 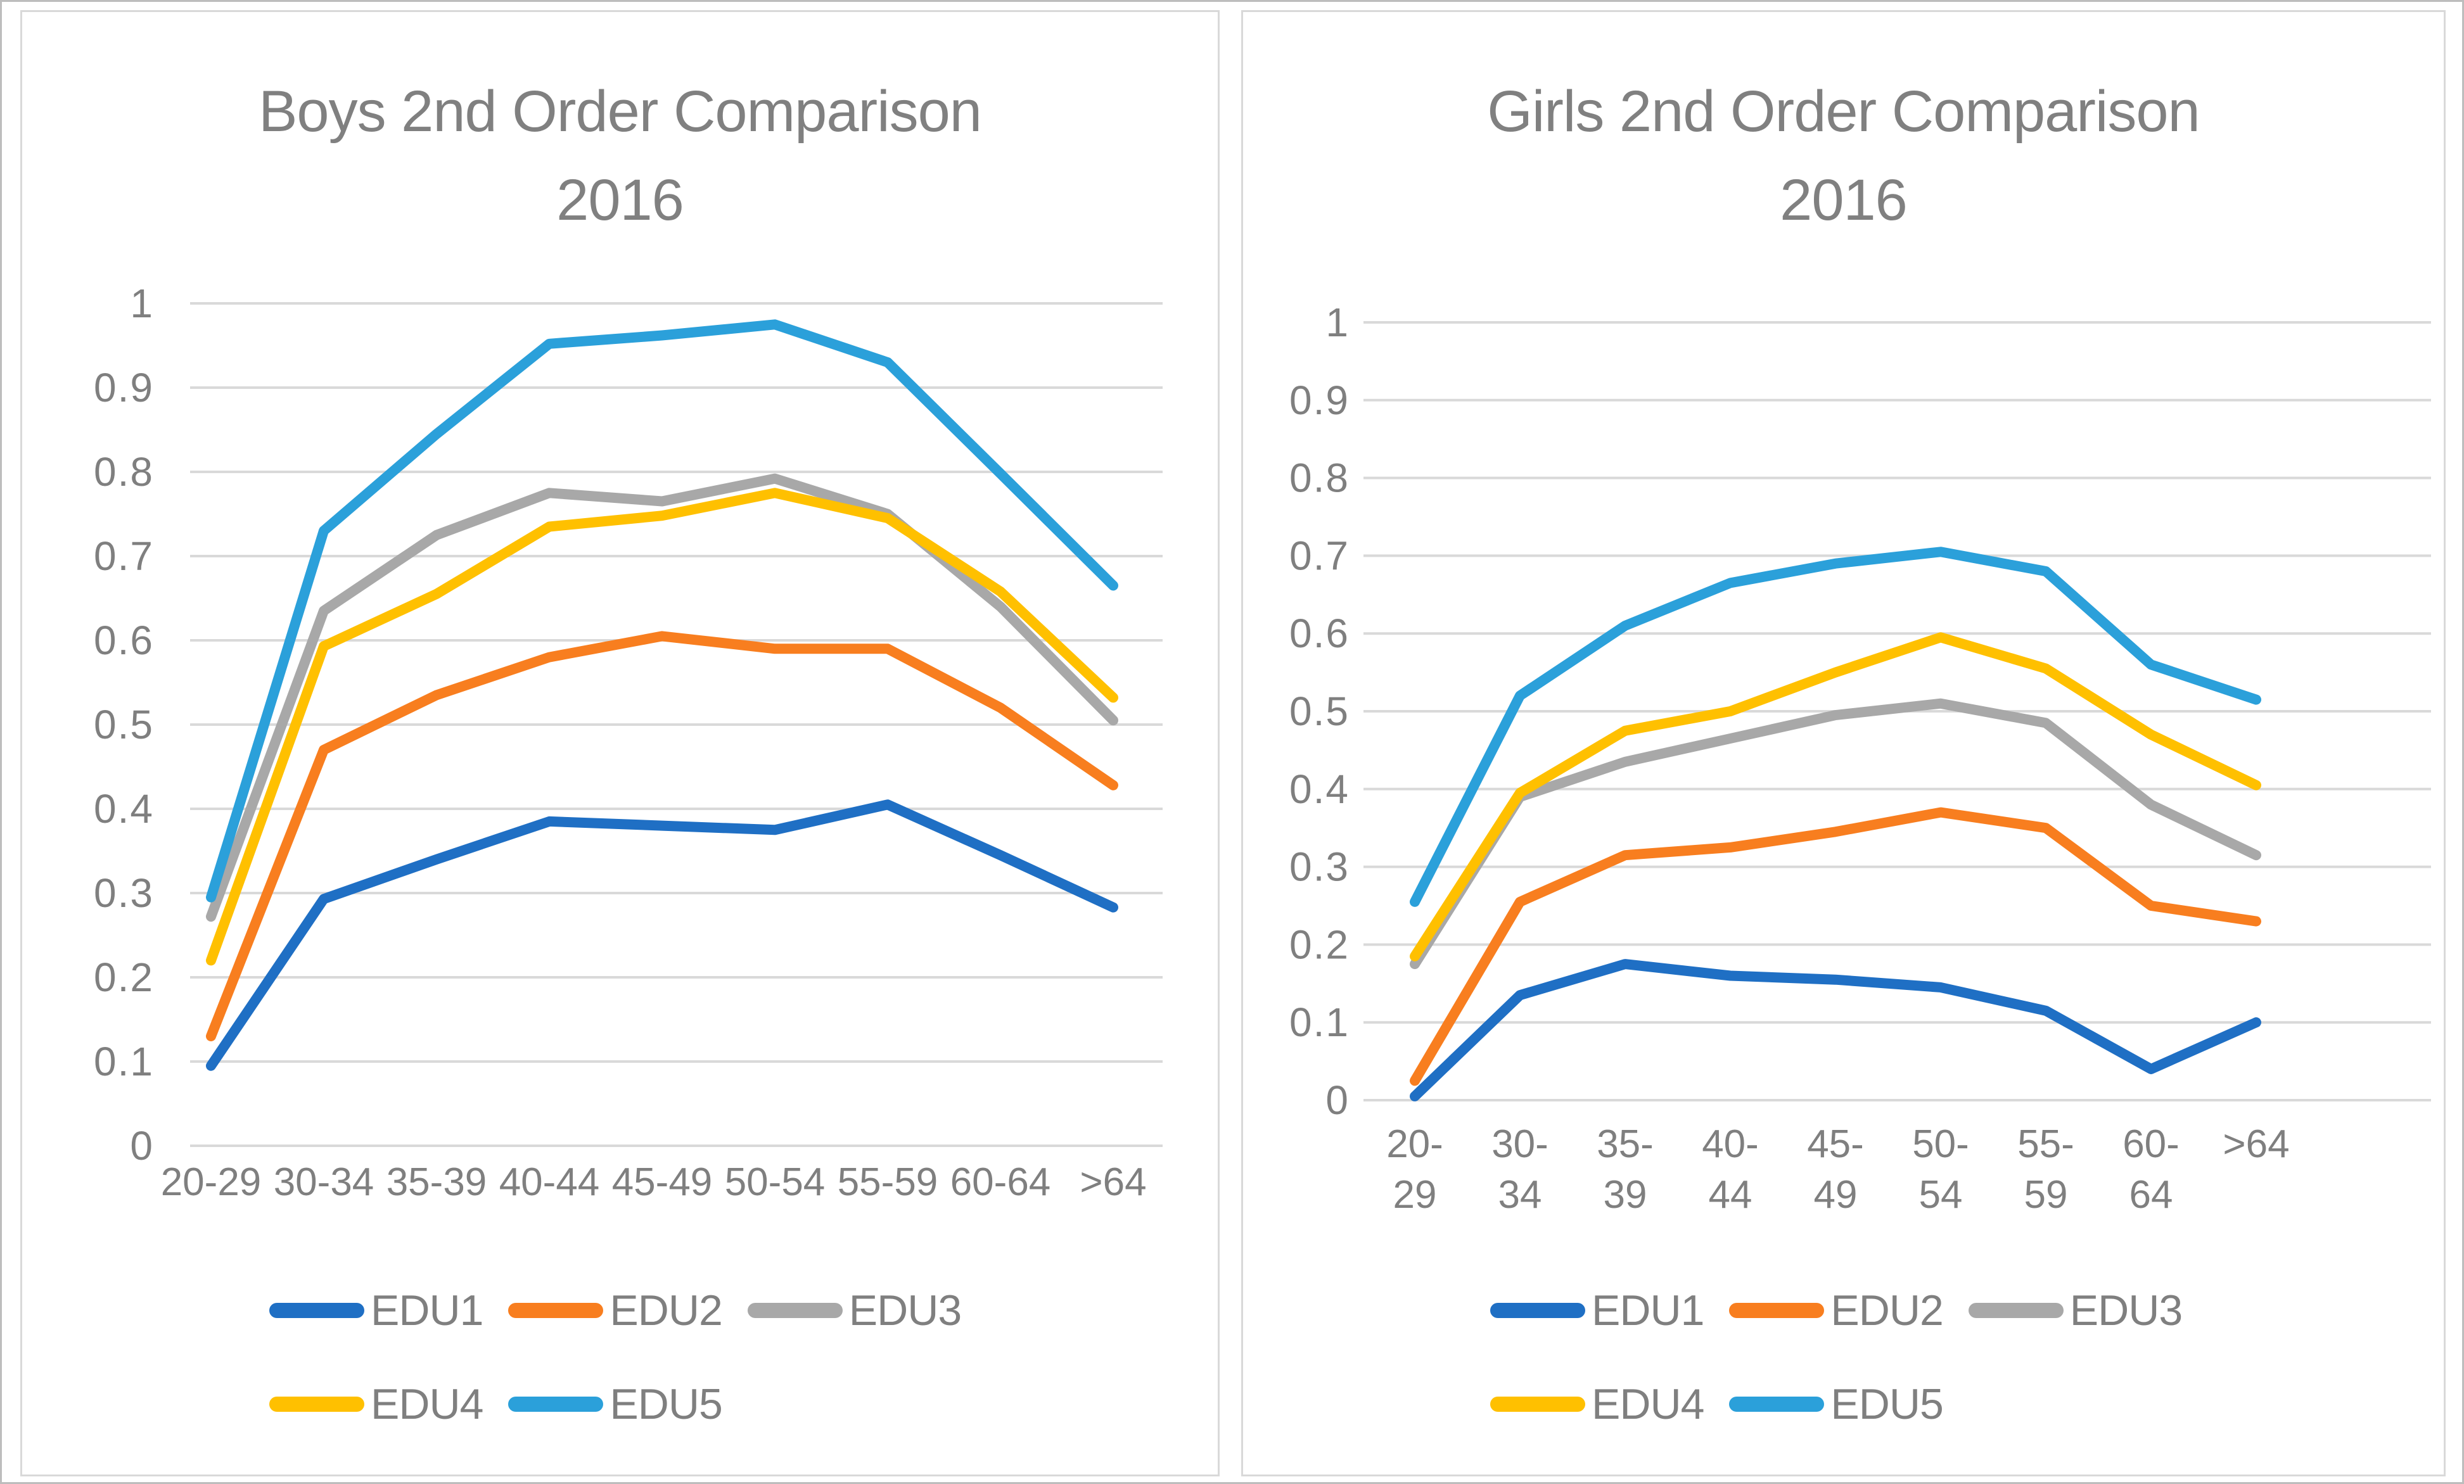 I want to click on x-axis-tick-label: 20-29, so click(x=211, y=1182).